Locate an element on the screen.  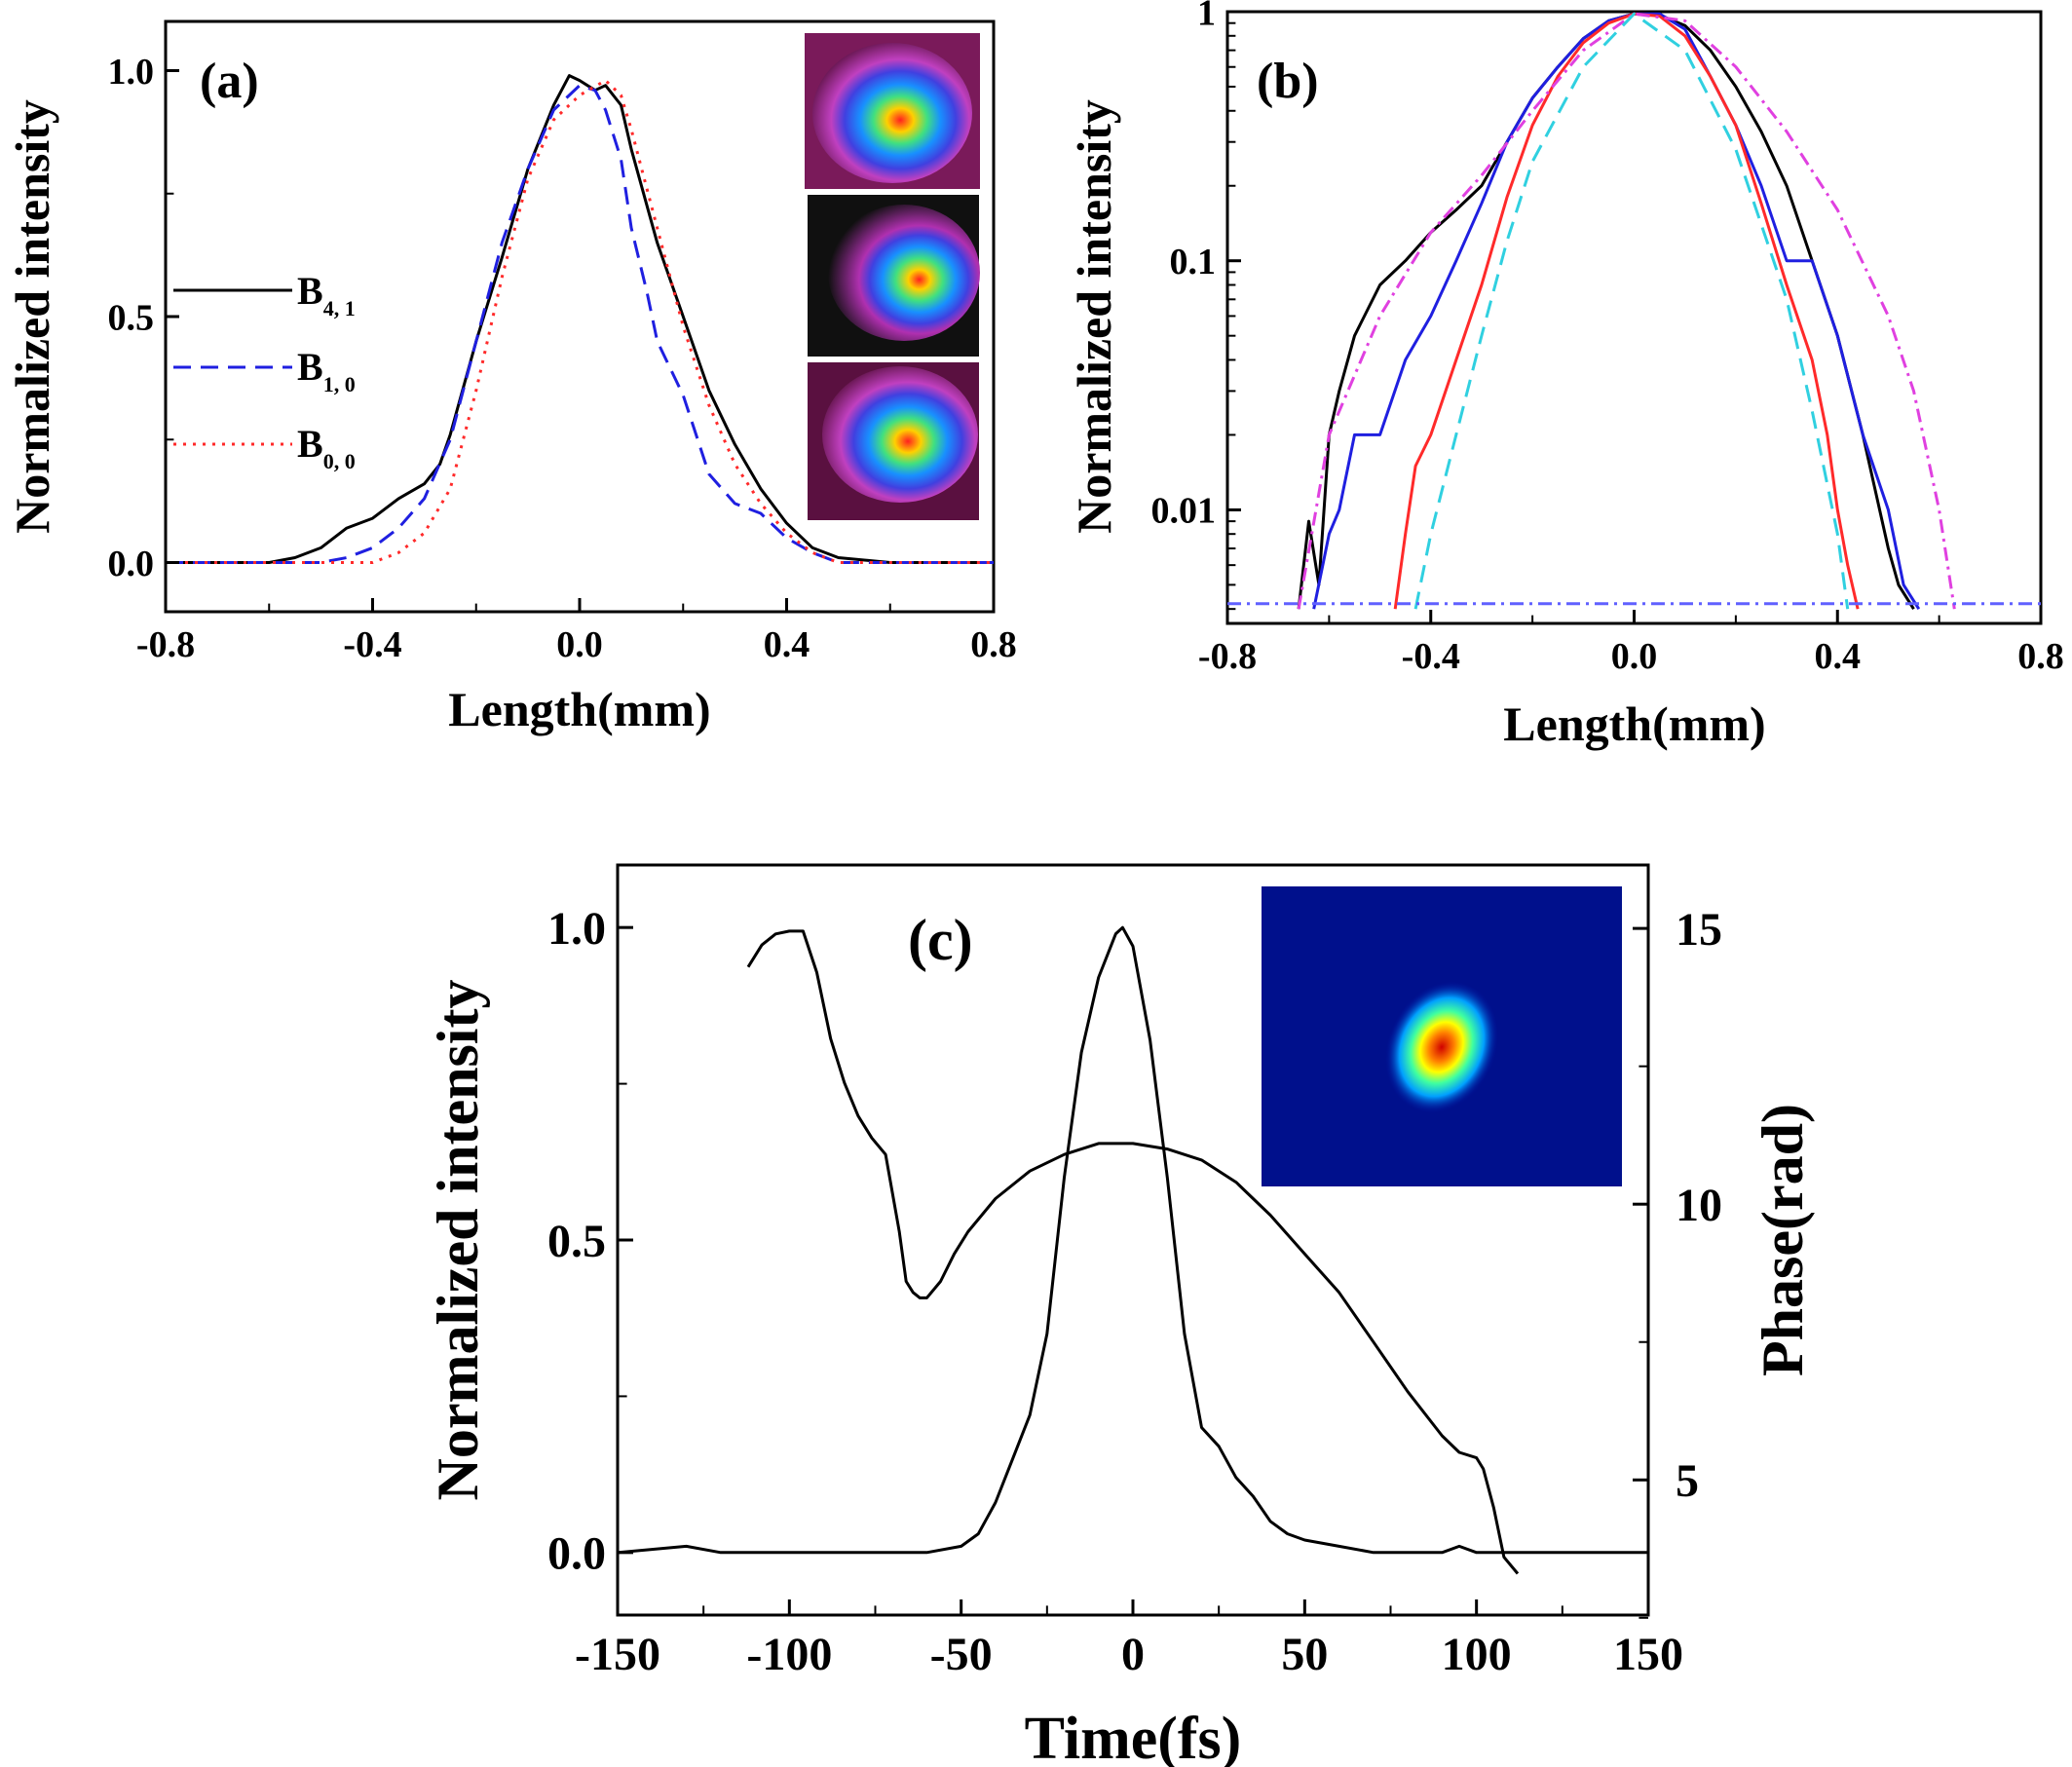
panel-a-x-tick-label: 0.4 is located at coordinates (787, 644).